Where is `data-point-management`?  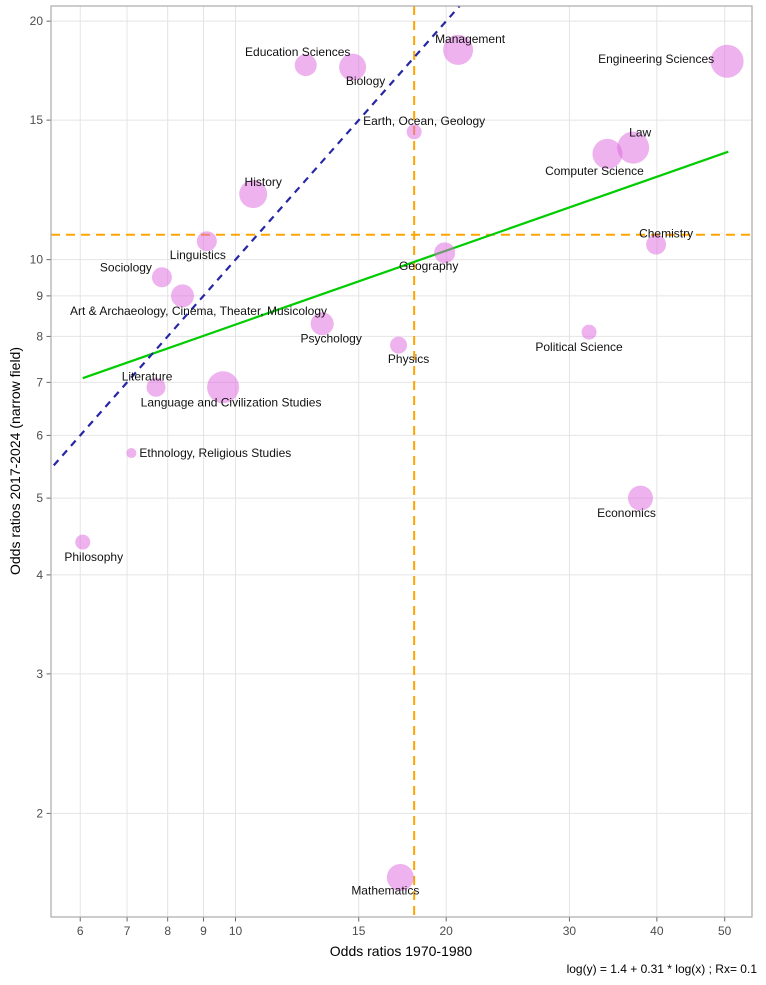 data-point-management is located at coordinates (458, 49).